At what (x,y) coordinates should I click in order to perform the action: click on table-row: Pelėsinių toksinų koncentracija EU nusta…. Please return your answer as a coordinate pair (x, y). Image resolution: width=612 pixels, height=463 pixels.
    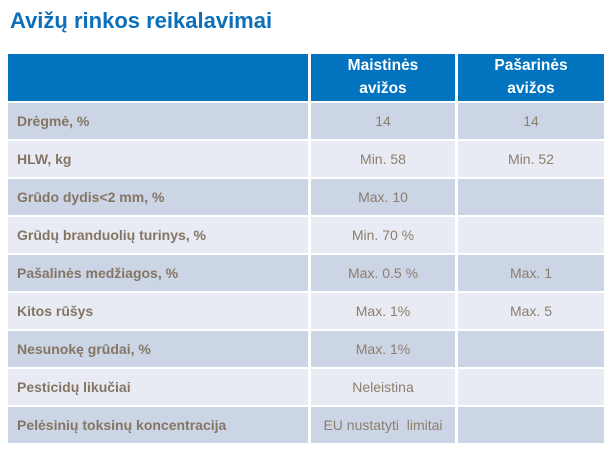
    Looking at the image, I should click on (306, 425).